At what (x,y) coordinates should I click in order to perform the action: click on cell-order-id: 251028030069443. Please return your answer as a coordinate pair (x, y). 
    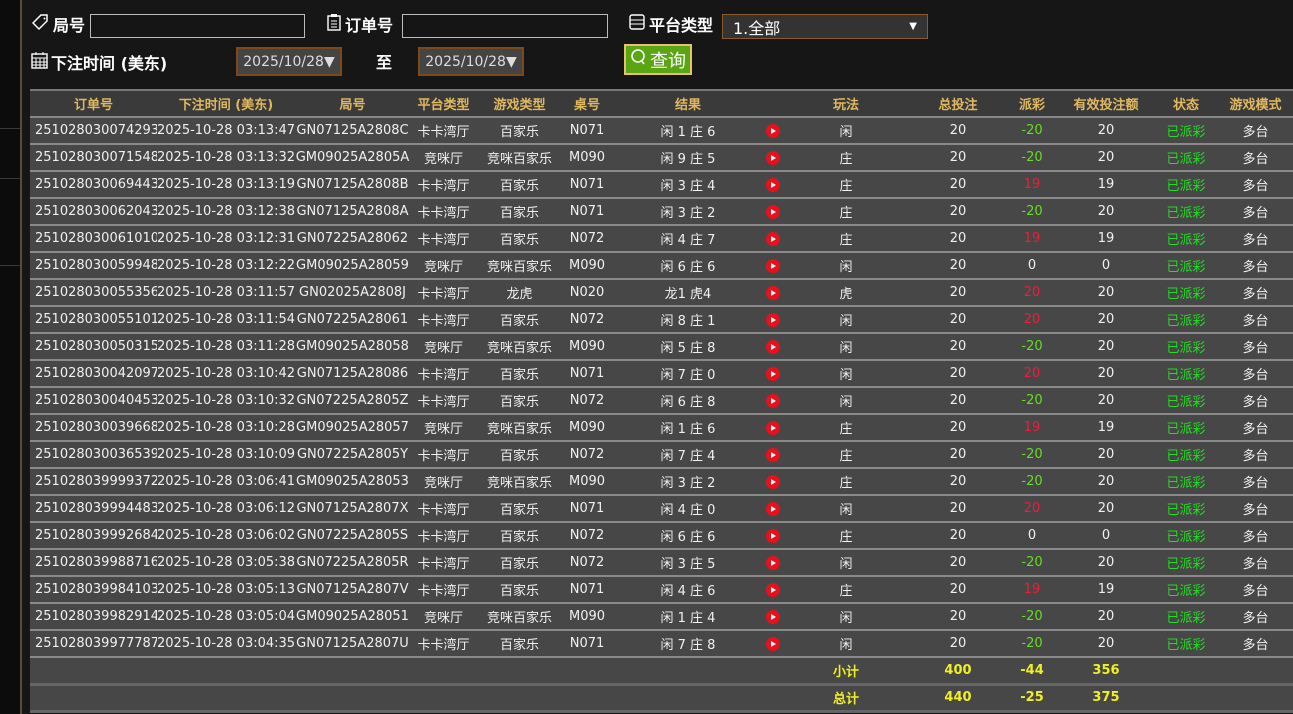
    Looking at the image, I should click on (93, 185).